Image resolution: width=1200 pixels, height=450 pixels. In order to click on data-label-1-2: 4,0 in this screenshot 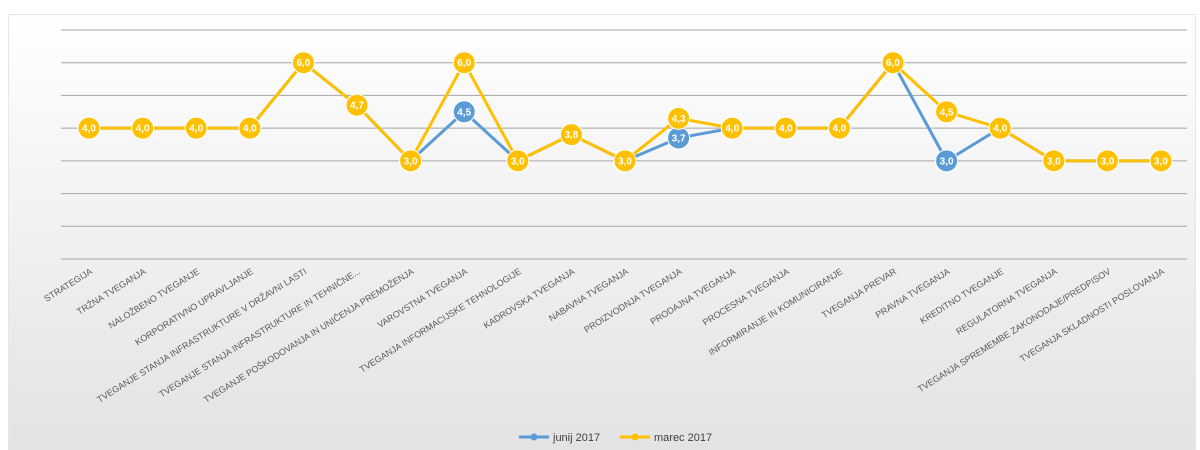, I will do `click(196, 129)`.